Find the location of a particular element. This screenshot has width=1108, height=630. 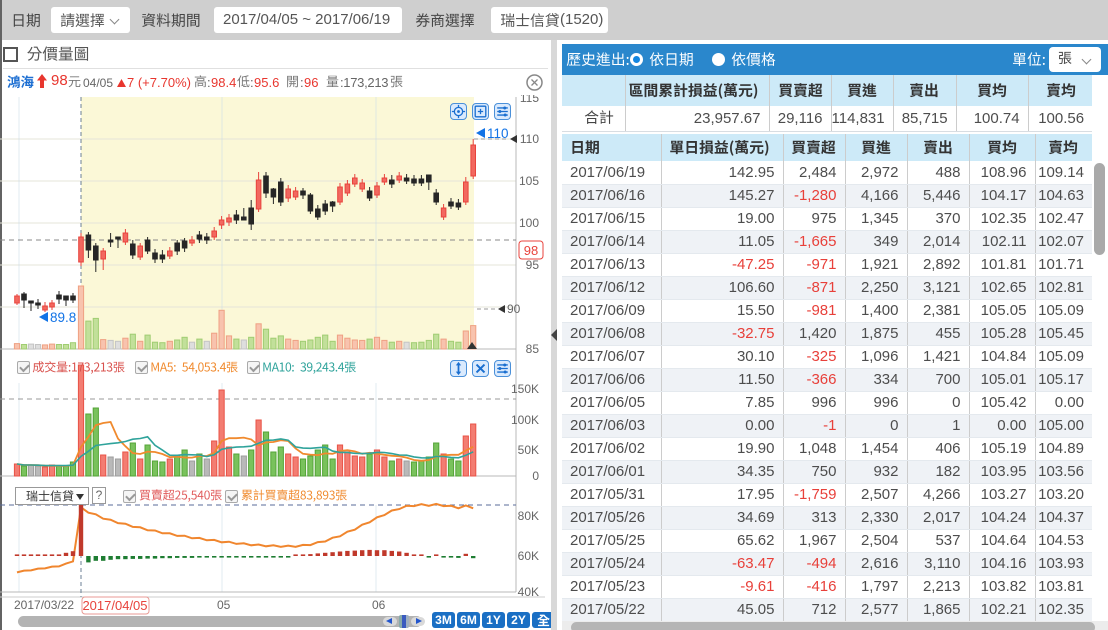

svg-text: 40K is located at coordinates (528, 592).